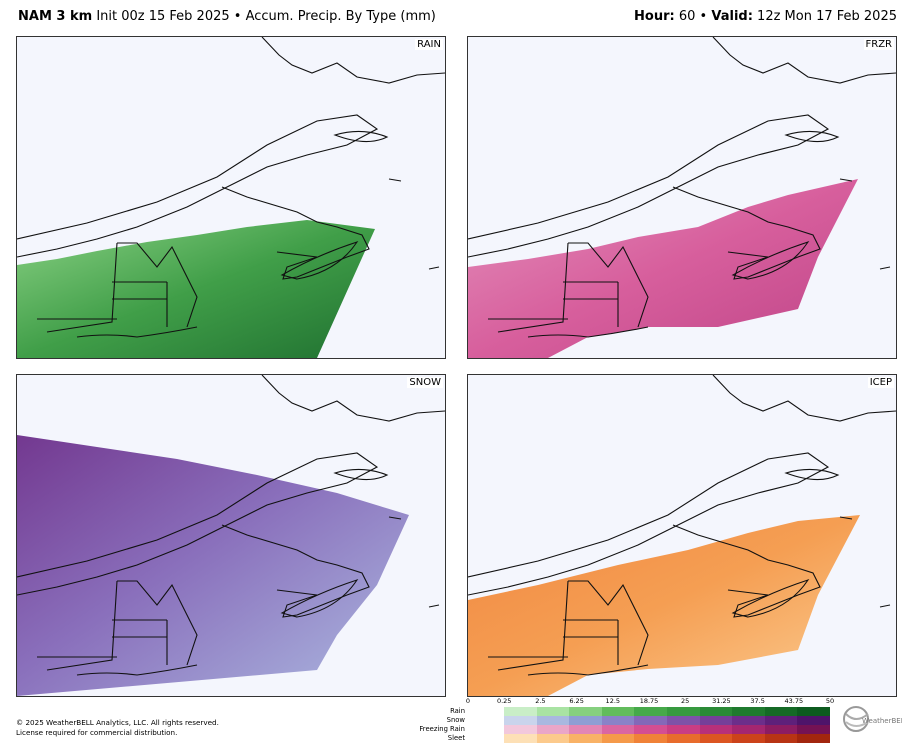 This screenshot has height=750, width=914. I want to click on legend-row-label: Rain, so click(457, 710).